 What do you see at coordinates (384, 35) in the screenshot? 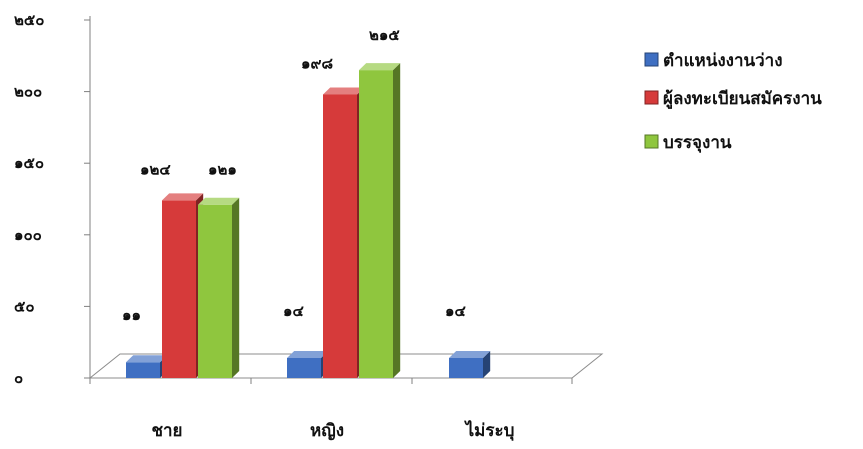
I see `data-label: ๒๑๕` at bounding box center [384, 35].